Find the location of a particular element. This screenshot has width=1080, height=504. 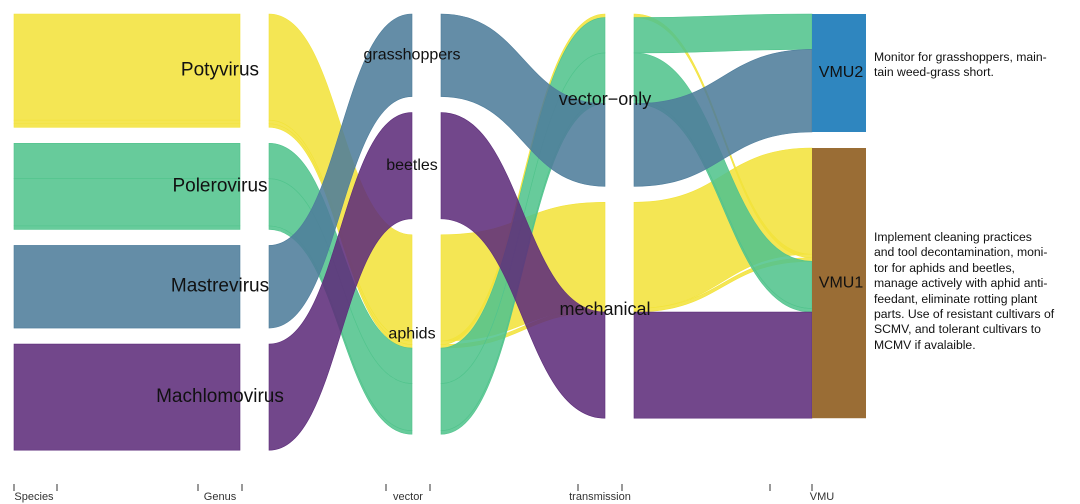

label-mechanical: mechanical is located at coordinates (604, 309).